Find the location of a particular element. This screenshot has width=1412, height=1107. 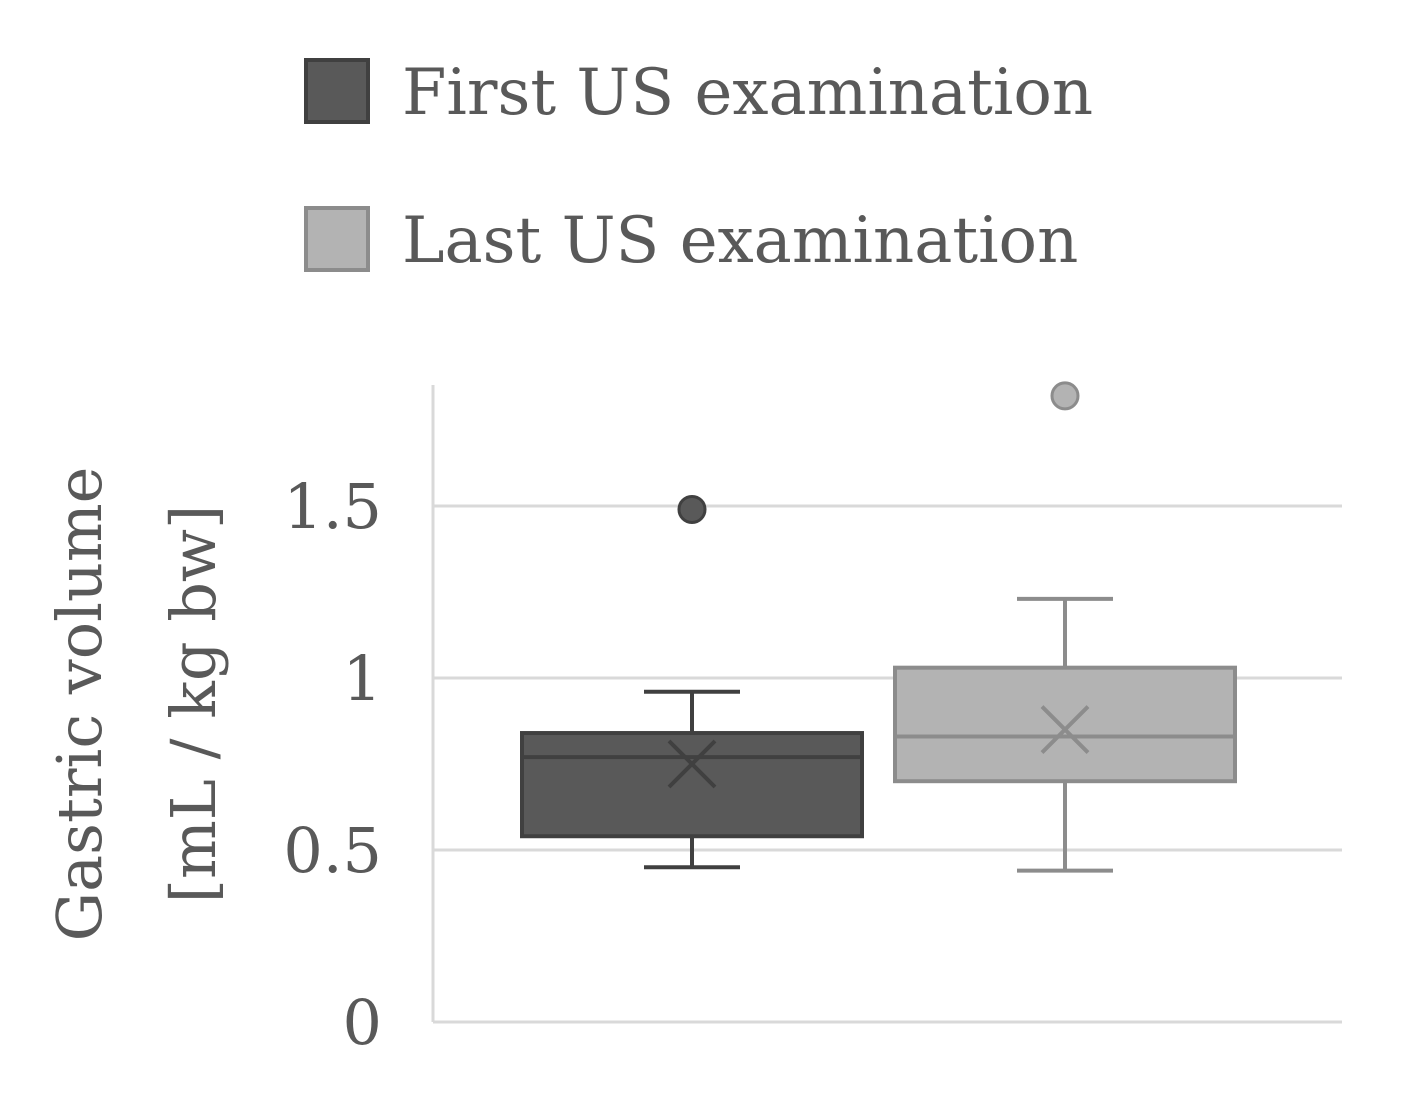

legend-label: Last US examination is located at coordinates (740, 241).